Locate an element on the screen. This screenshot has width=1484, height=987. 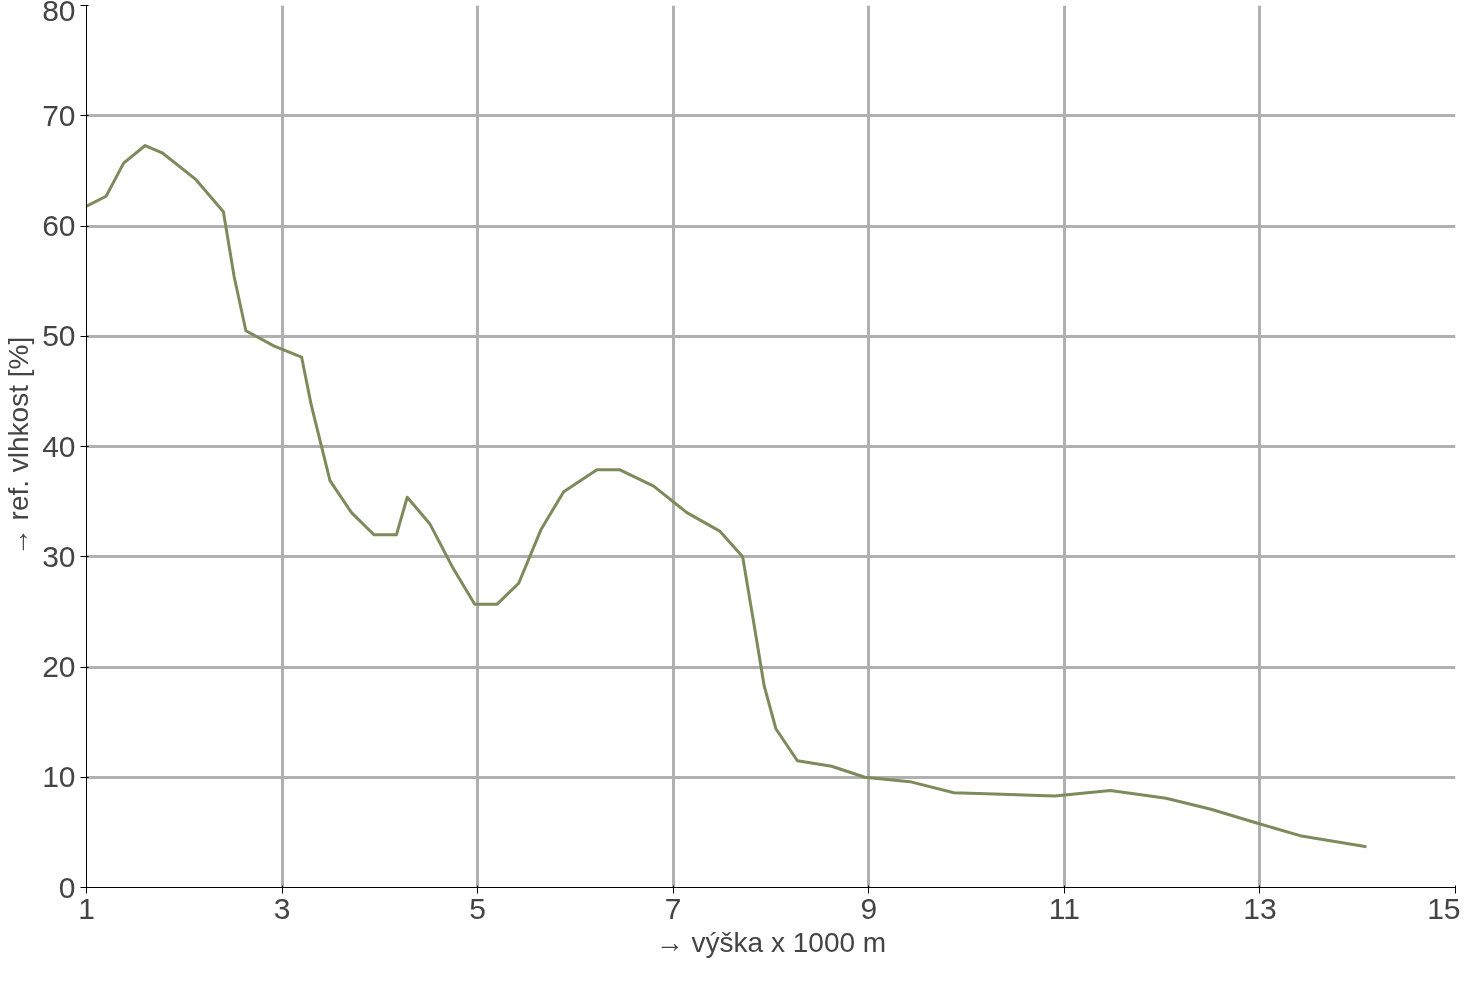
y-tick-label: 50 is located at coordinates (59, 336).